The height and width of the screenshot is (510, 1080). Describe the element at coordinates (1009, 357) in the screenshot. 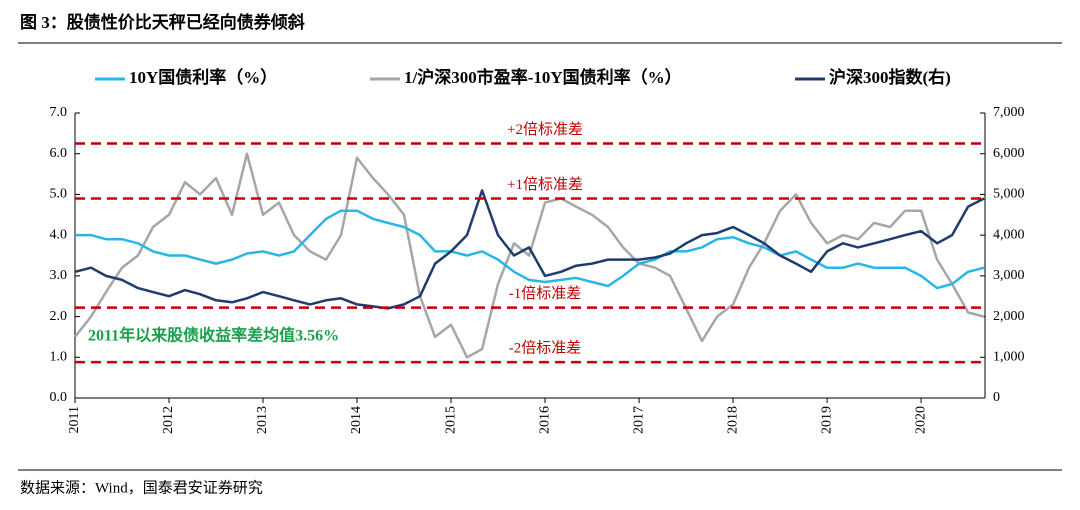

I see `y2-tick-label: 1,000` at that location.